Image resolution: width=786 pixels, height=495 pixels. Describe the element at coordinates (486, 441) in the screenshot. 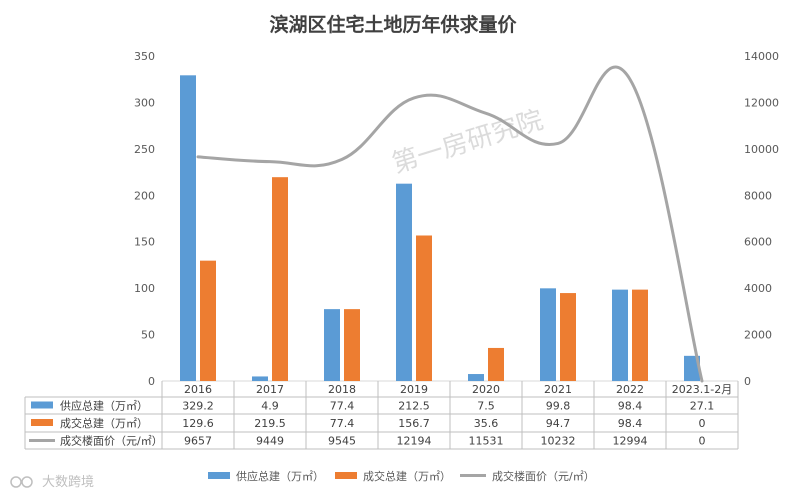

I see `table-cell: 11531` at that location.